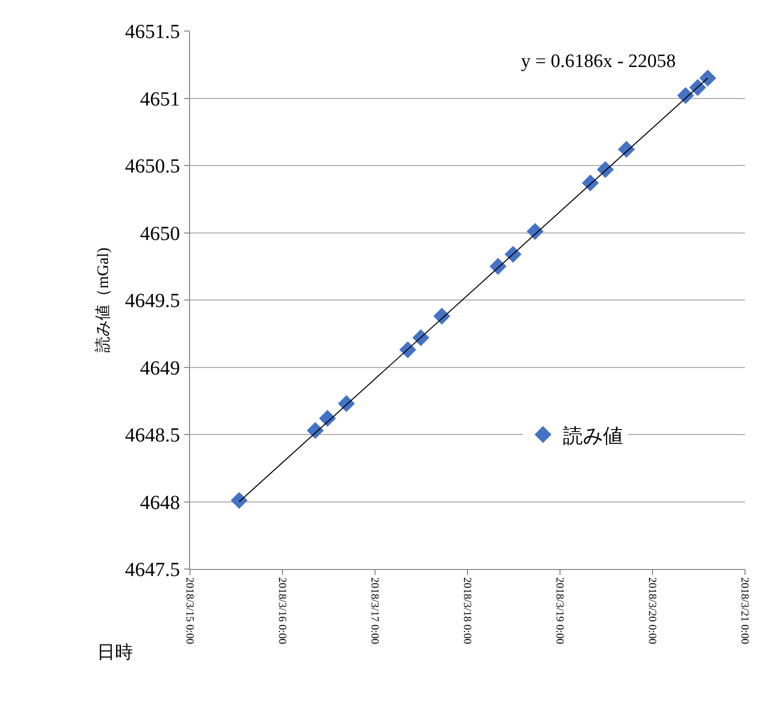  What do you see at coordinates (160, 368) in the screenshot?
I see `y-tick-label: 4649` at bounding box center [160, 368].